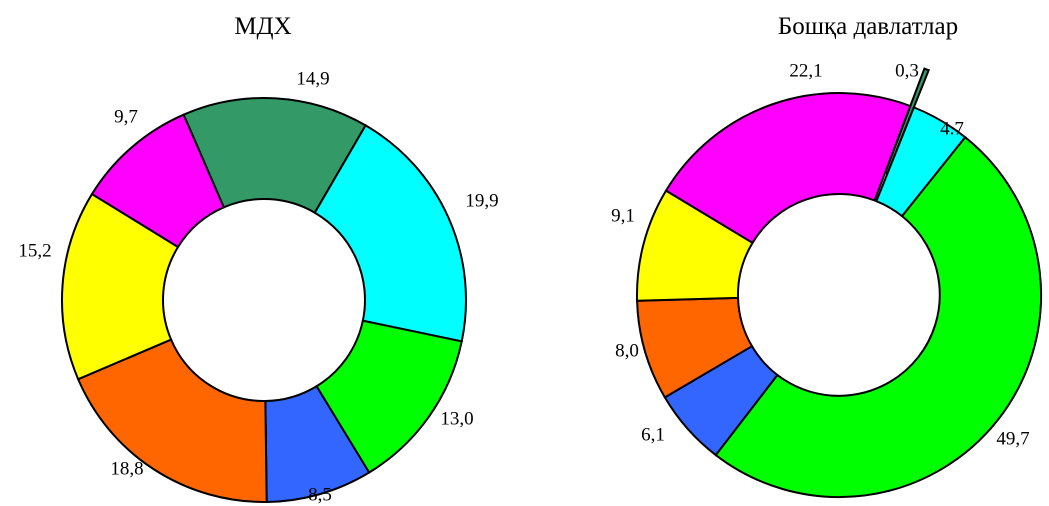 The height and width of the screenshot is (506, 1049). I want to click on other-data-label-2: 4.7, so click(952, 128).